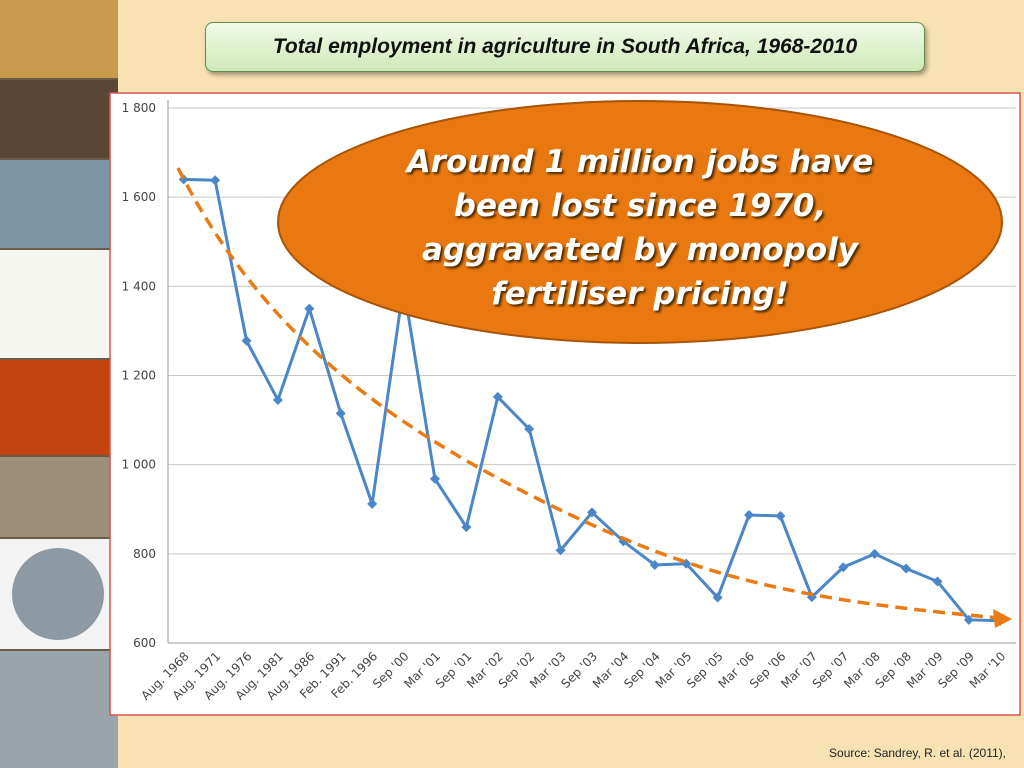 This screenshot has height=768, width=1024. I want to click on source: Source: Sandrey, R. et al. (2011),, so click(917, 753).